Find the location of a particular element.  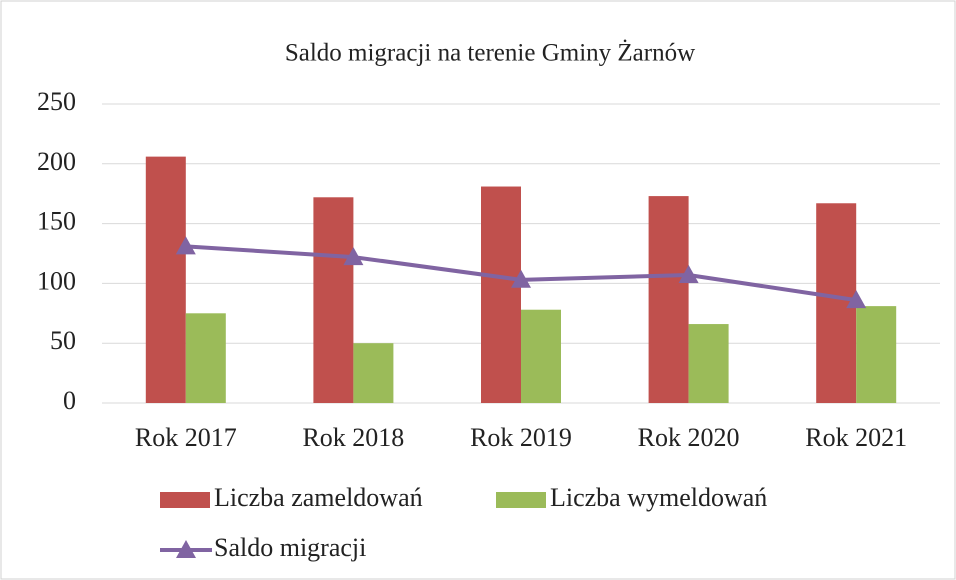

y-tick-label: 150 is located at coordinates (56, 221).